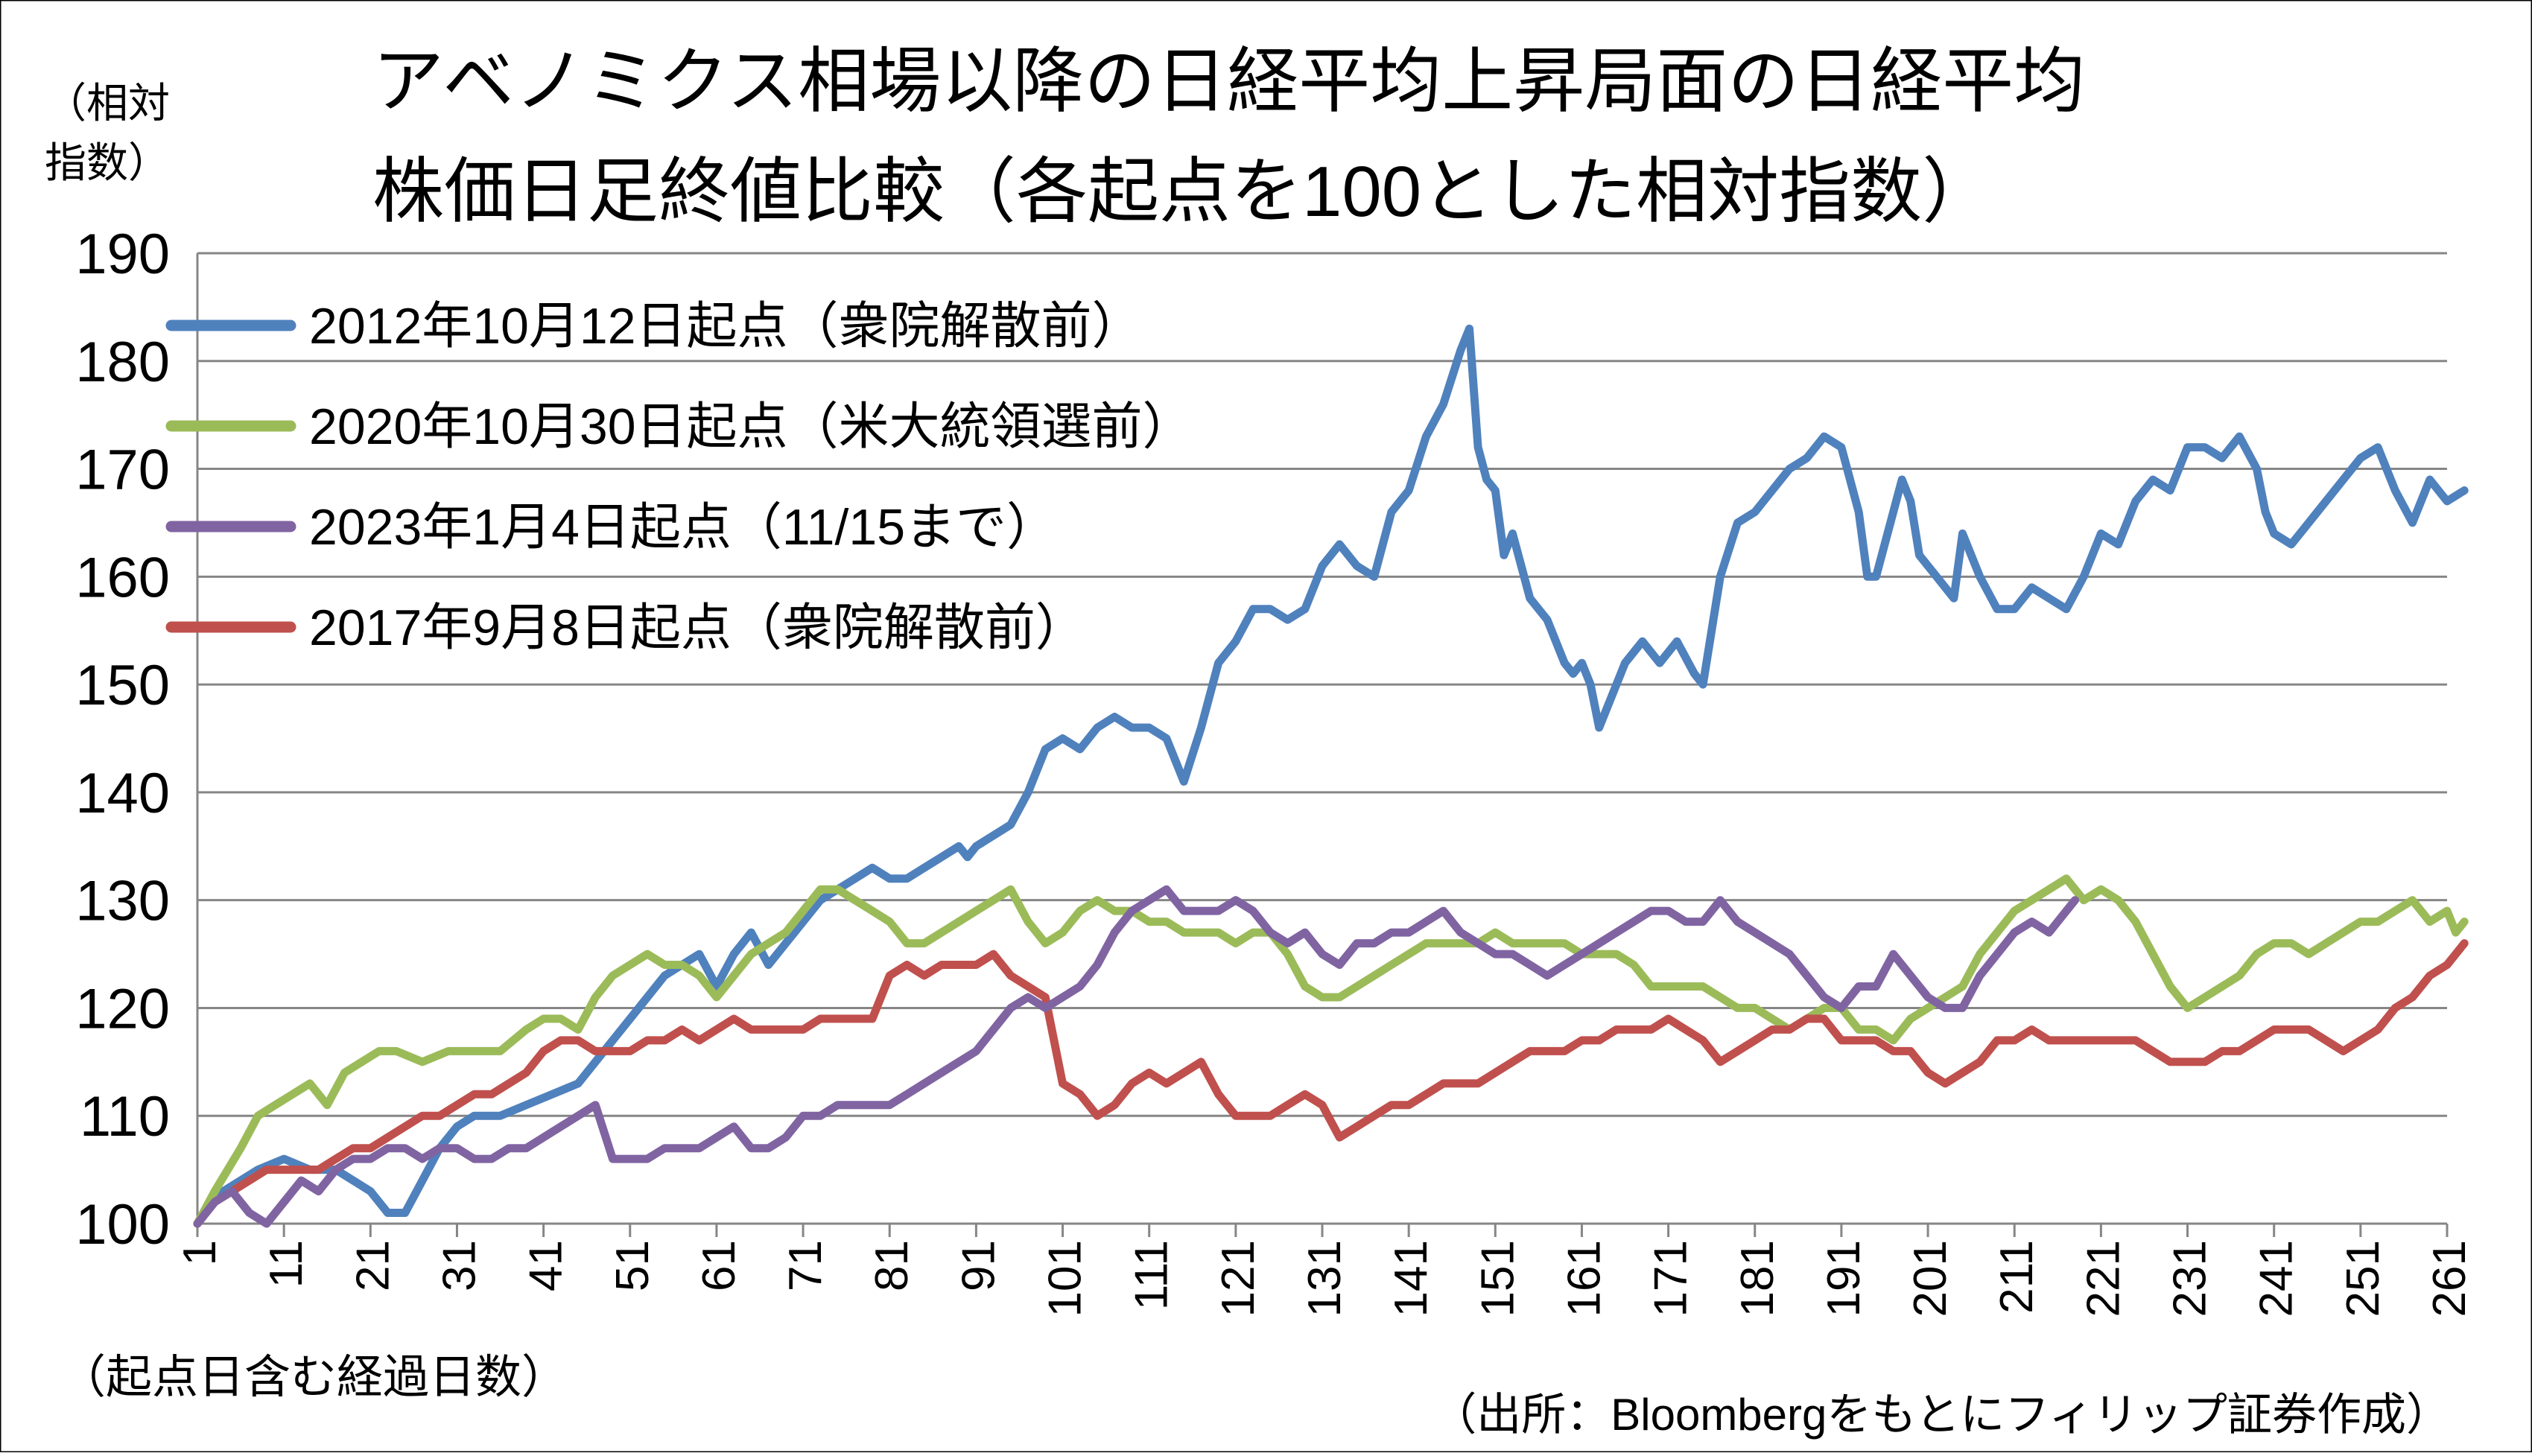 This screenshot has width=2532, height=1456. What do you see at coordinates (125, 1116) in the screenshot?
I see `y-tick-label: 110` at bounding box center [125, 1116].